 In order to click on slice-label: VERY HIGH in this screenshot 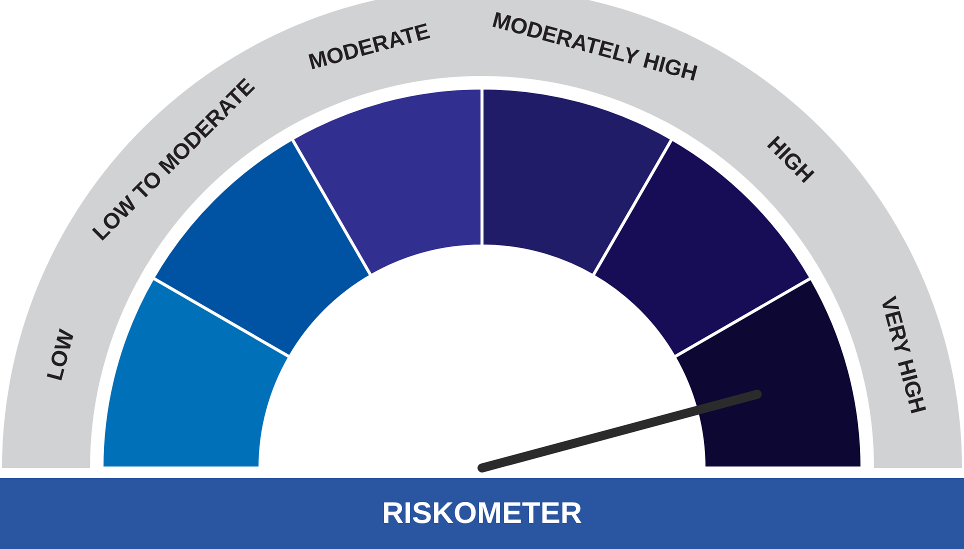, I will do `click(904, 355)`.